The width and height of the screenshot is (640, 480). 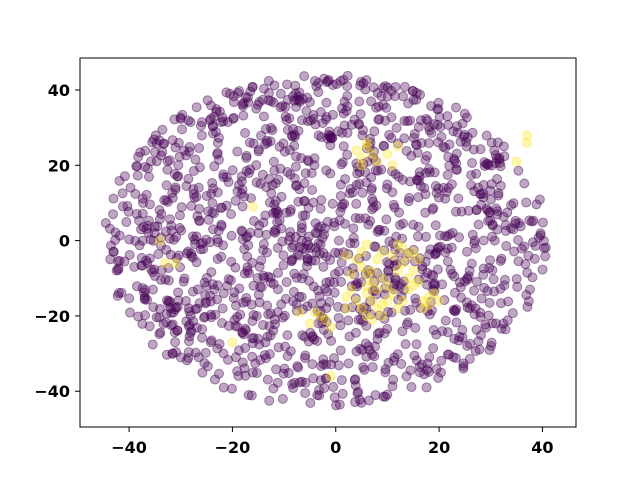 I want to click on y-tick-label: 40, so click(x=59, y=90).